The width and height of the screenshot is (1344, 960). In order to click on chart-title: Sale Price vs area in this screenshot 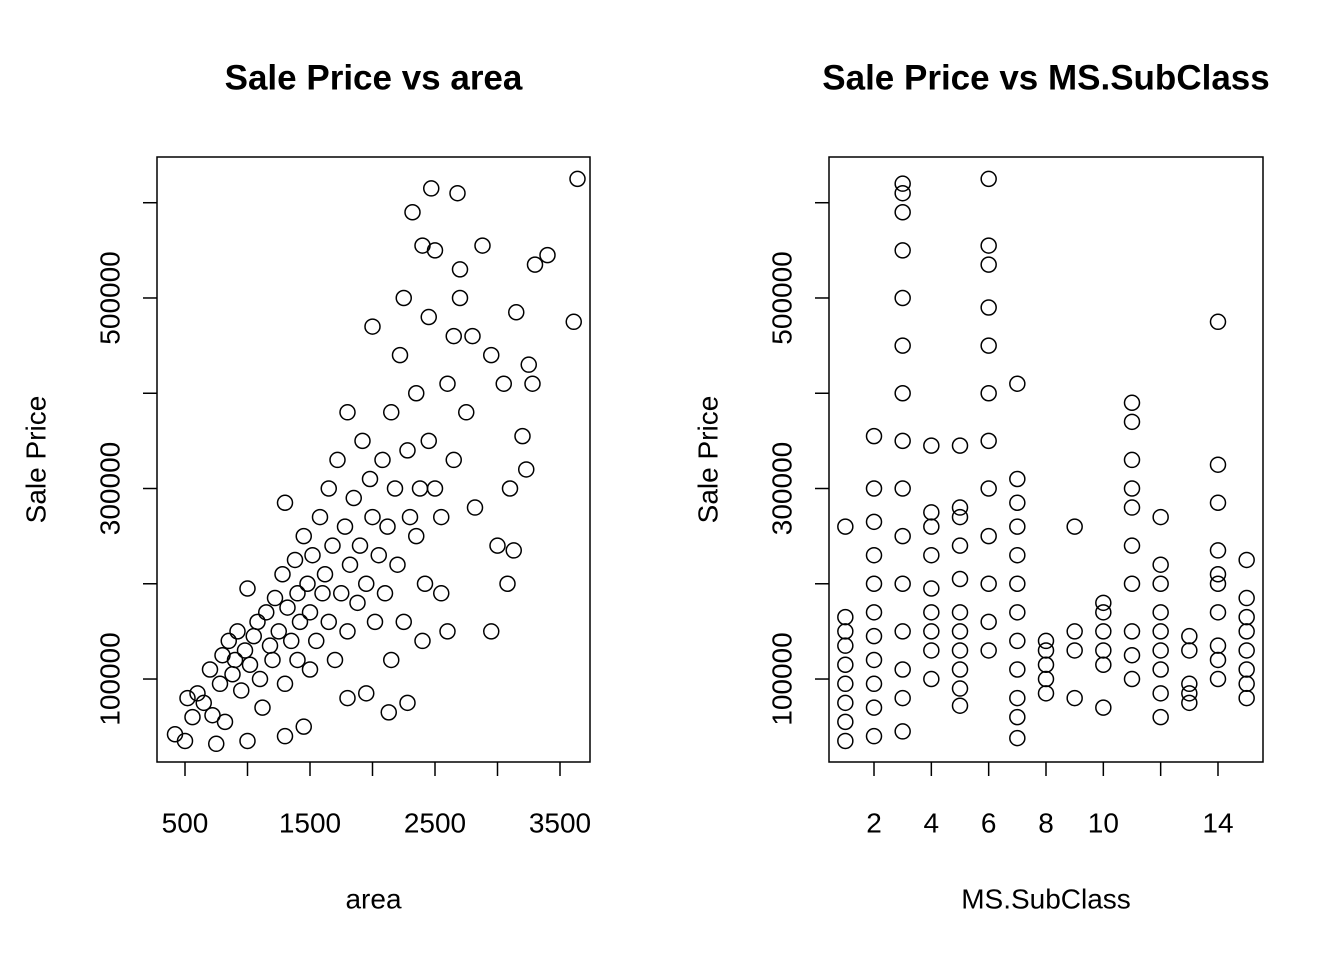, I will do `click(374, 77)`.